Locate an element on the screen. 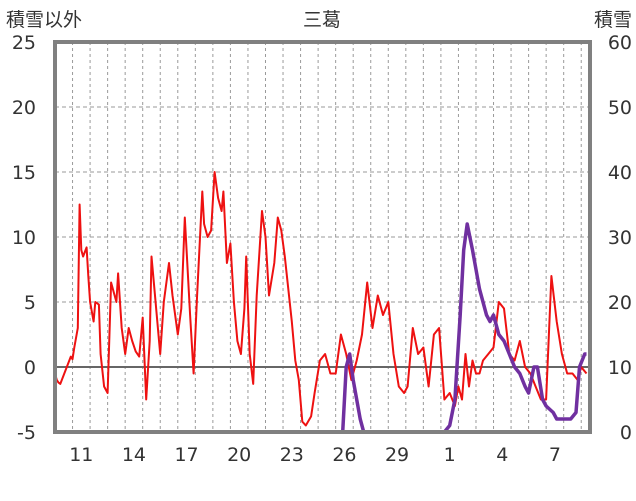 This screenshot has height=501, width=636. right-axis-tick-label: 40 is located at coordinates (620, 173).